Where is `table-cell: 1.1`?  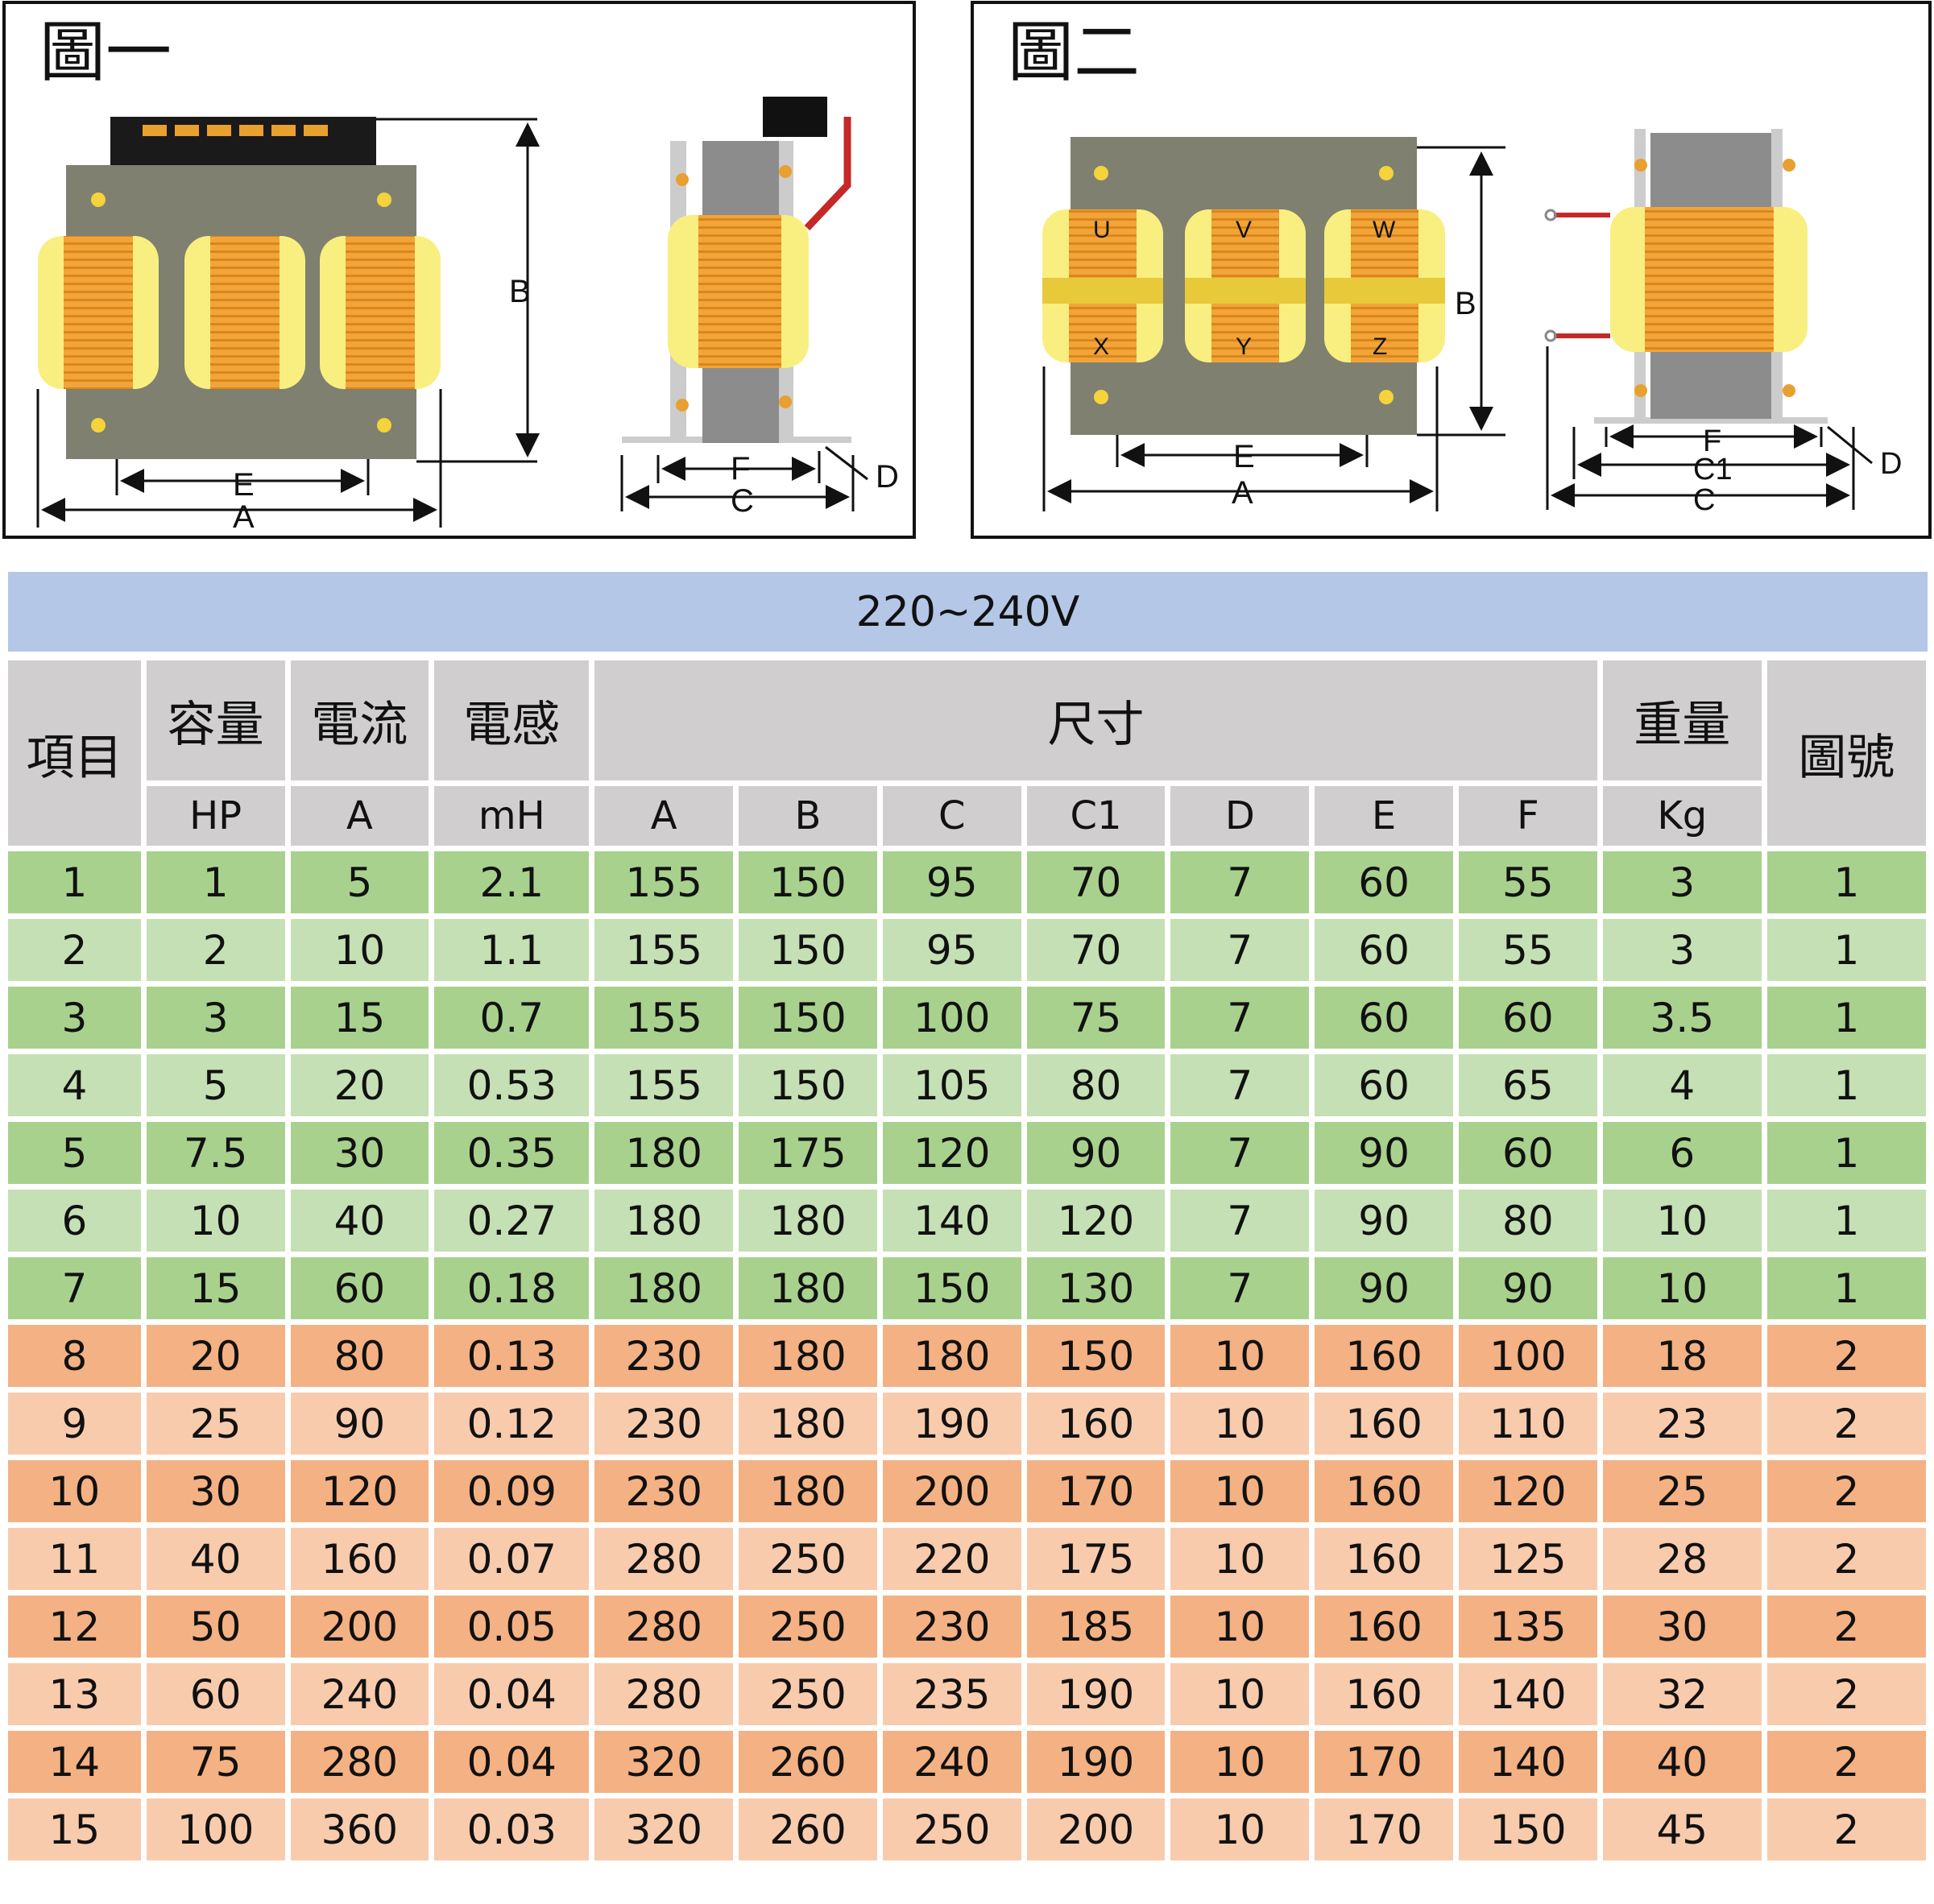 table-cell: 1.1 is located at coordinates (512, 950).